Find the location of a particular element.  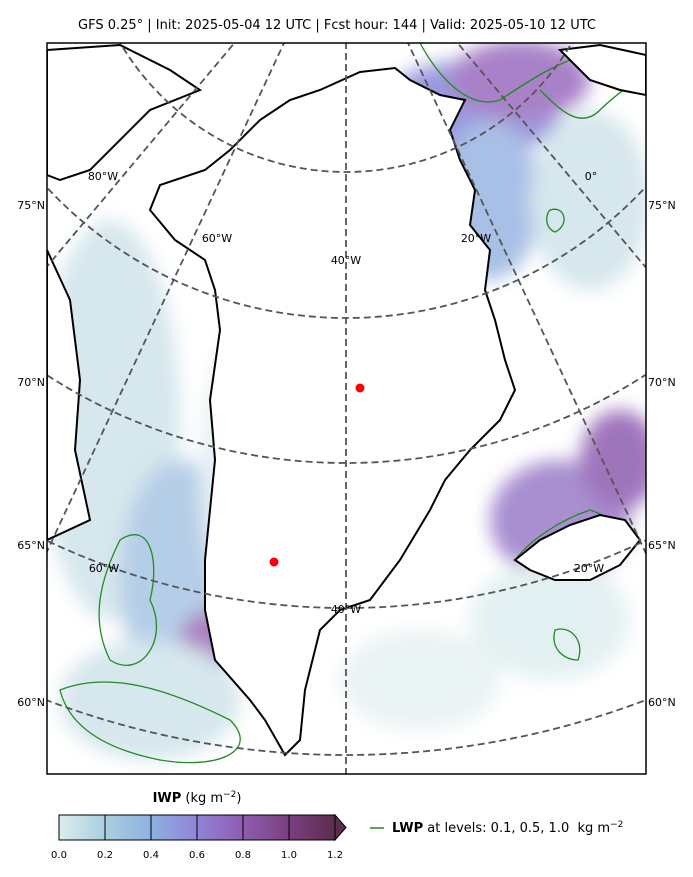

colorbar-label: IWP (kg m−2) is located at coordinates (197, 798).